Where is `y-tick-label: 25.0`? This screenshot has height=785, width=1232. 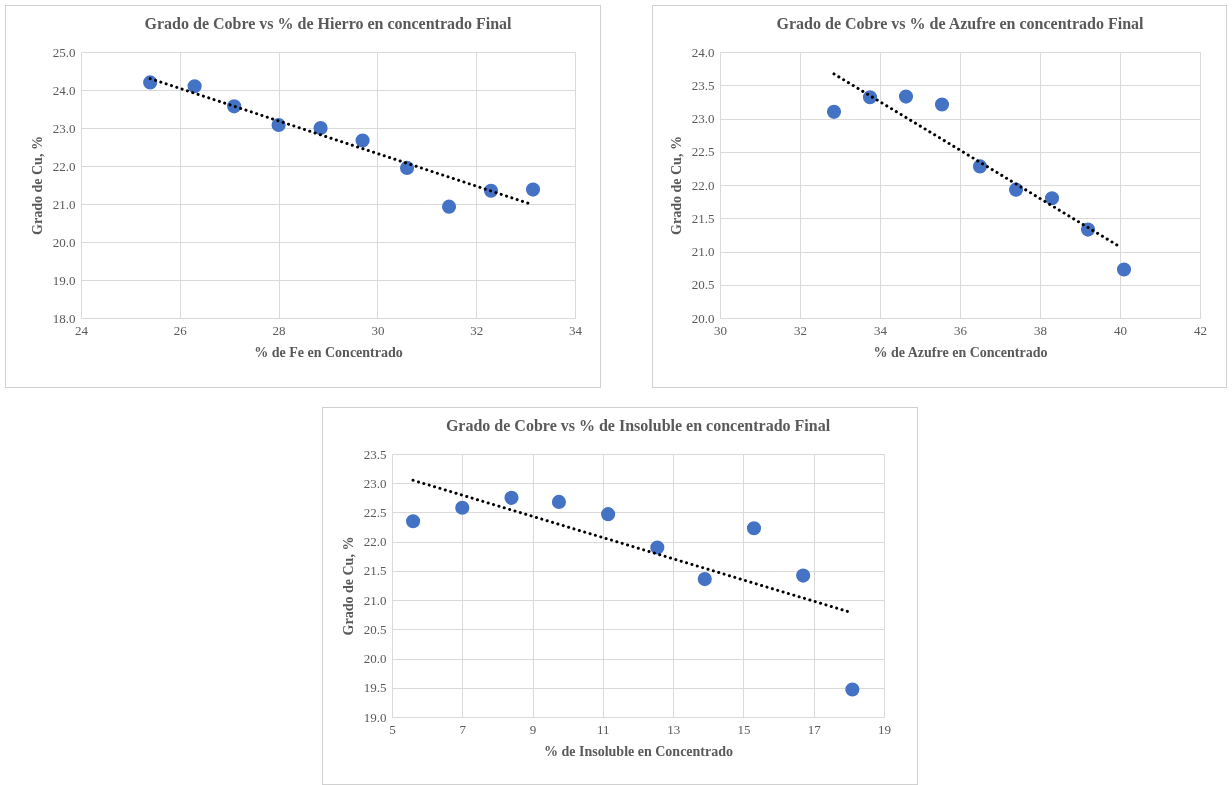
y-tick-label: 25.0 is located at coordinates (64, 52).